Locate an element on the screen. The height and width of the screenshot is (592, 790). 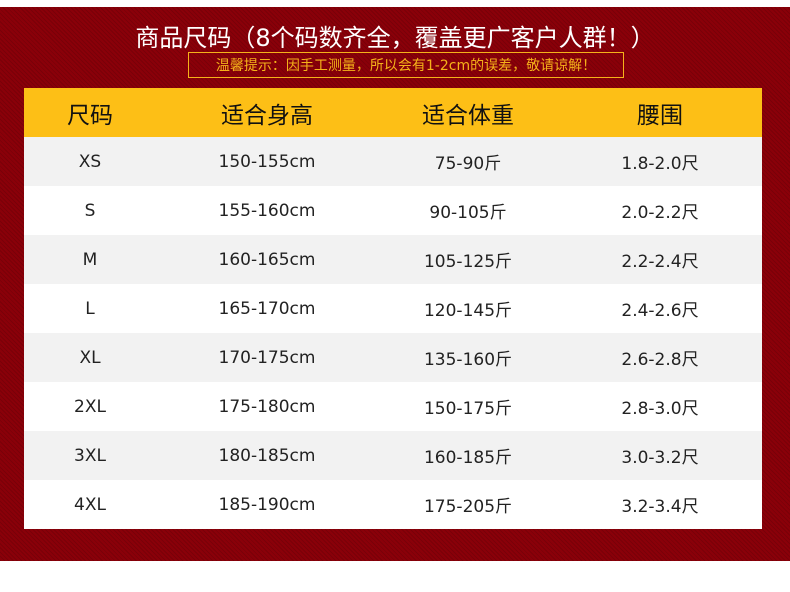
cell-waist: 2.0-2.2尺 is located at coordinates (660, 213).